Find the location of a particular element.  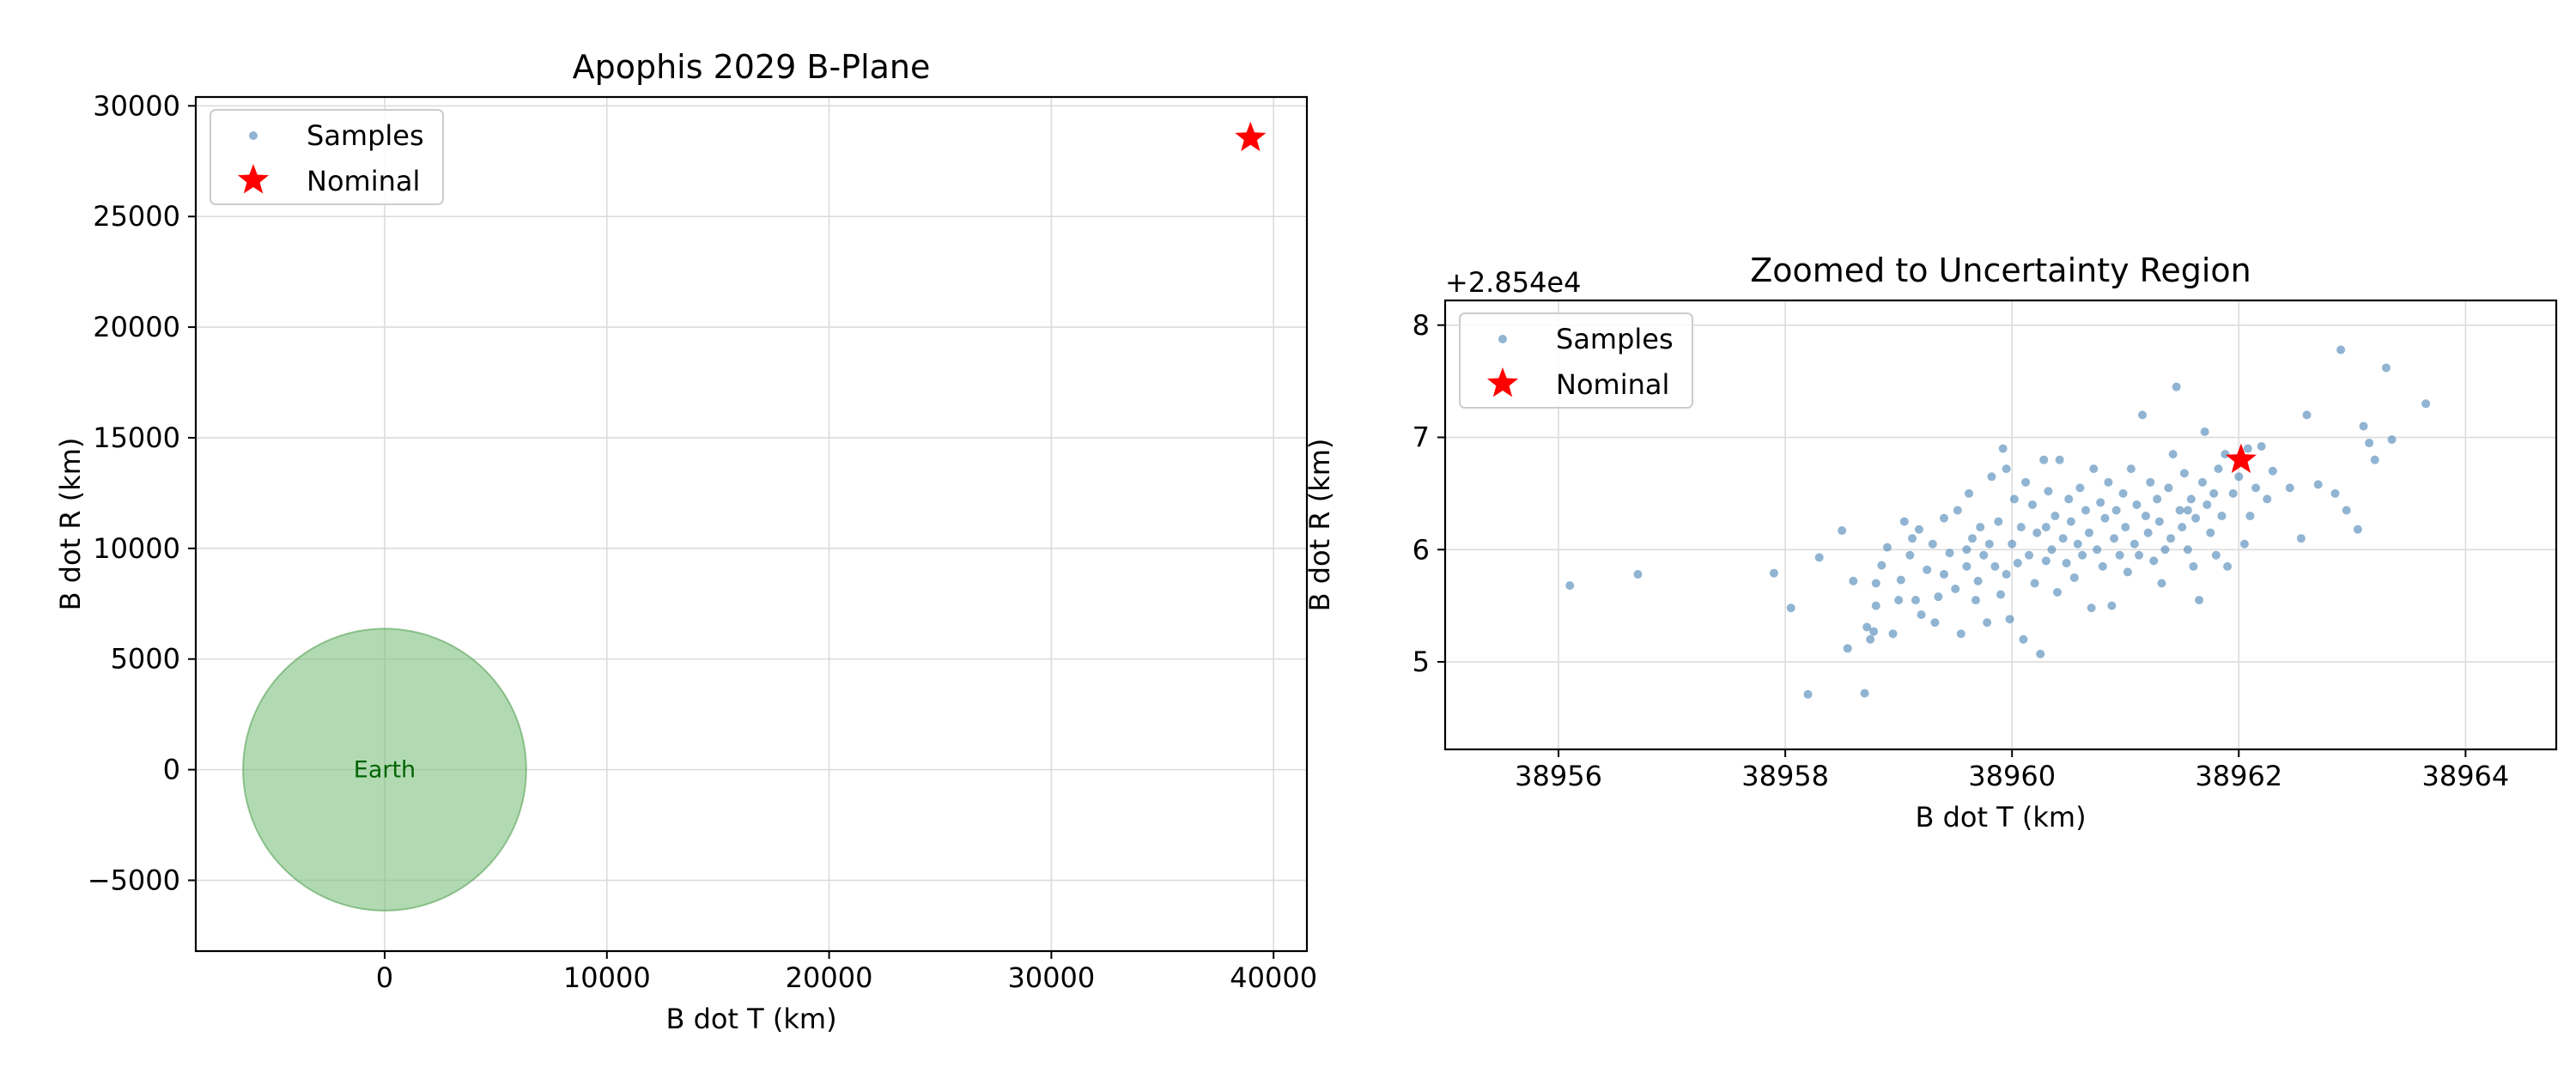

legend: Samples Nominal is located at coordinates (327, 157).